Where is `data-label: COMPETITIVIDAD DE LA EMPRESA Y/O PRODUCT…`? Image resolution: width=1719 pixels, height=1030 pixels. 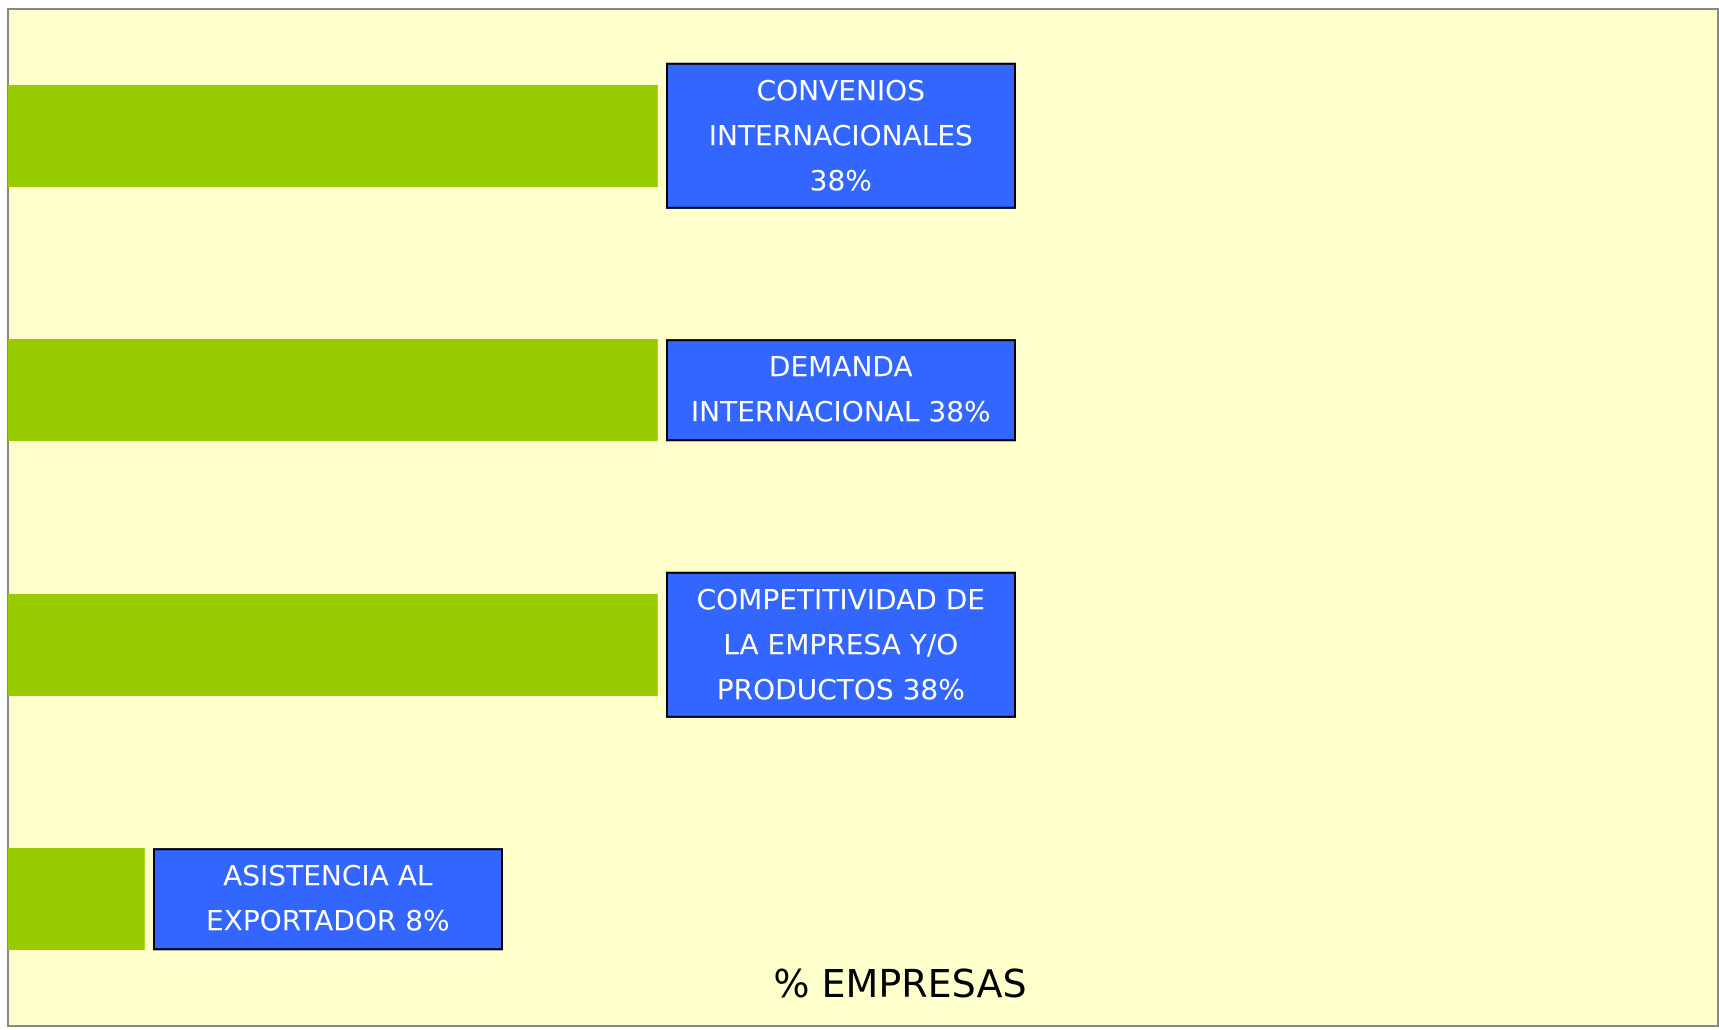
data-label: COMPETITIVIDAD DE LA EMPRESA Y/O PRODUCT… is located at coordinates (840, 645).